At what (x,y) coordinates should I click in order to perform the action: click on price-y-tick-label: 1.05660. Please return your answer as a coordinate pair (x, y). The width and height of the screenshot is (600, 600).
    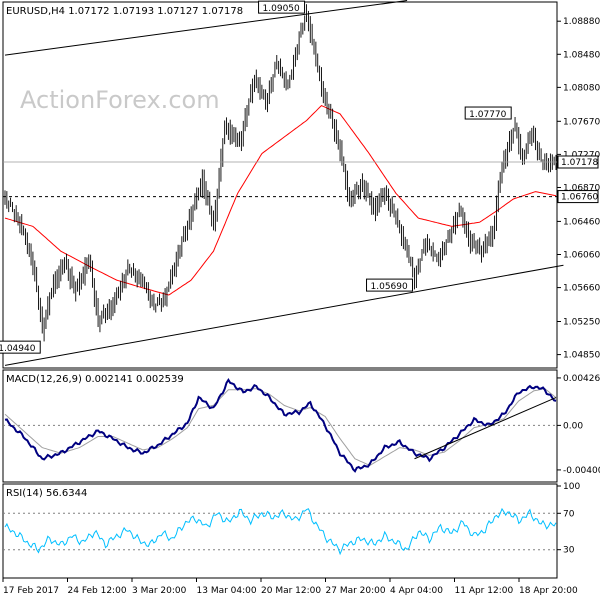
    Looking at the image, I should click on (581, 289).